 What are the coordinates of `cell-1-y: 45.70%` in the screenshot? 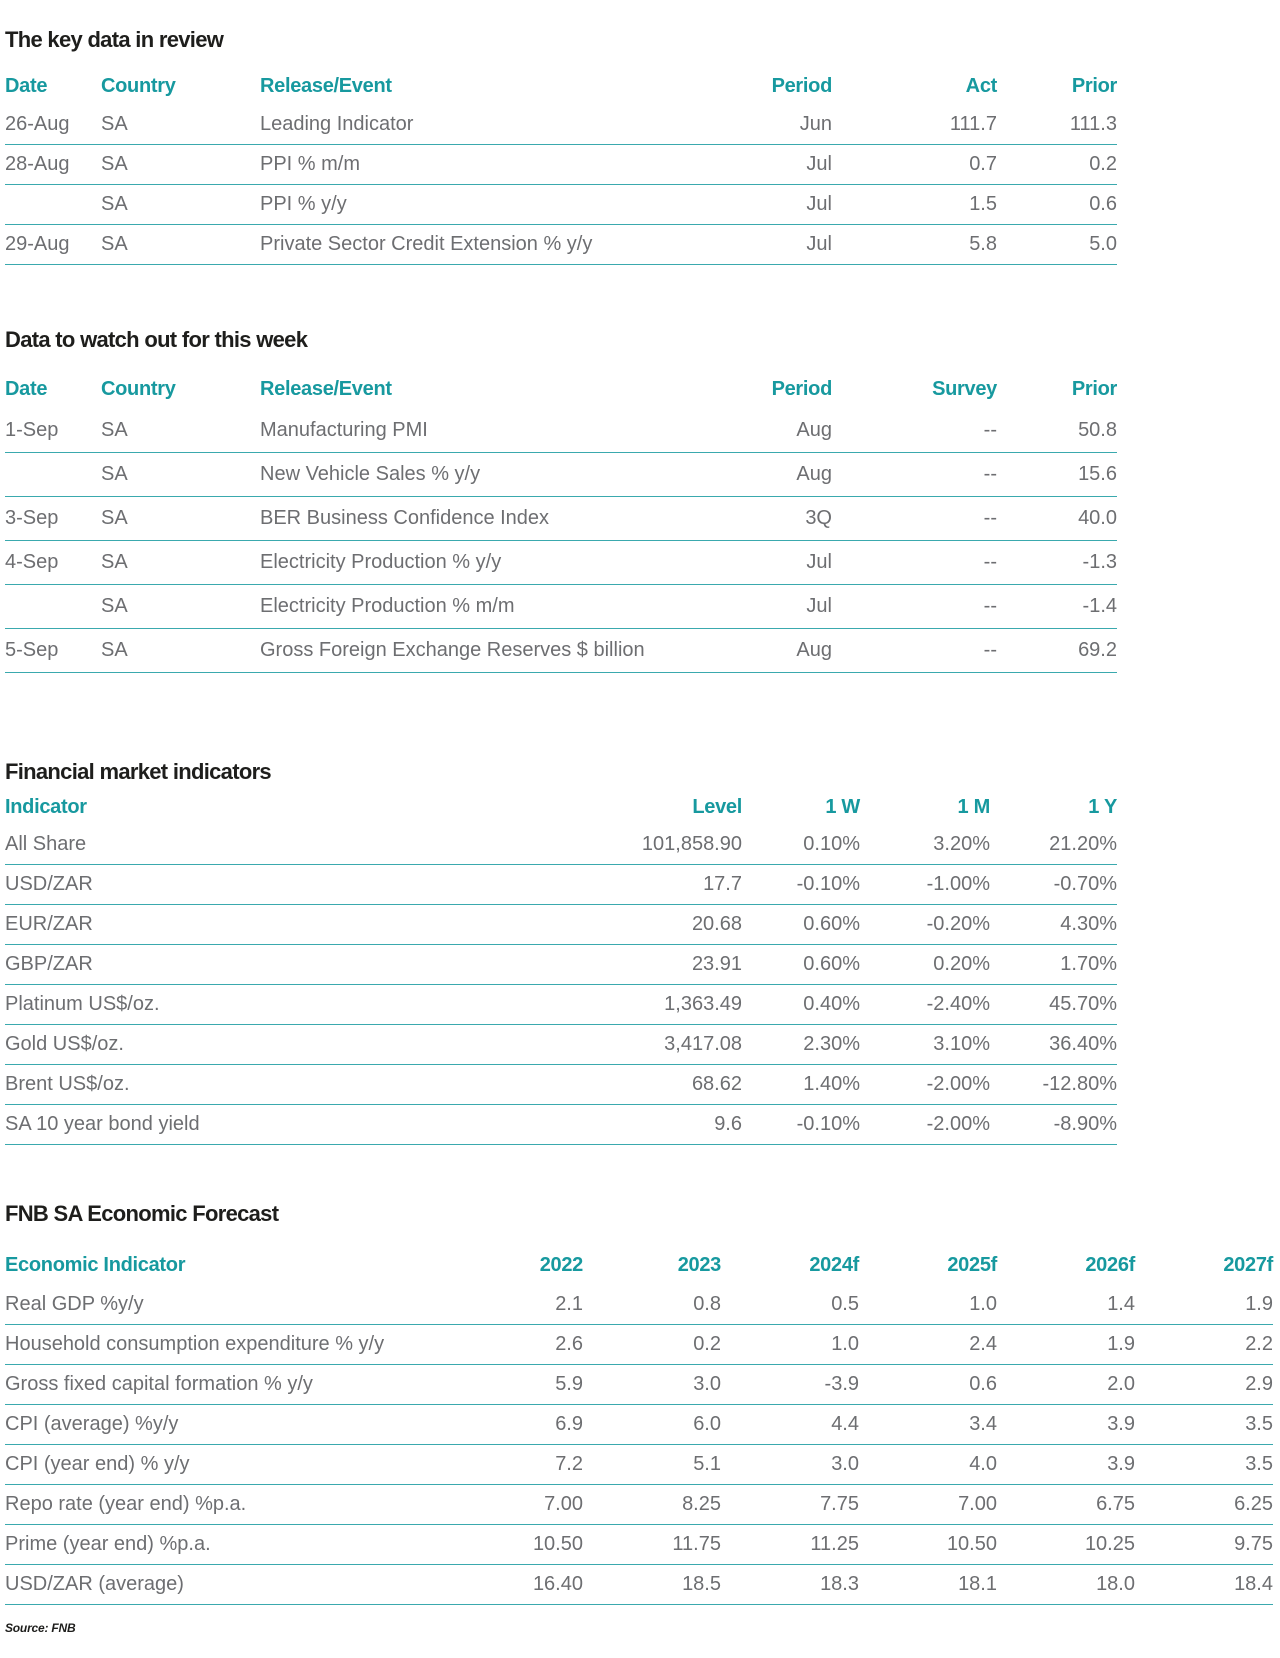 It's located at (1083, 1004).